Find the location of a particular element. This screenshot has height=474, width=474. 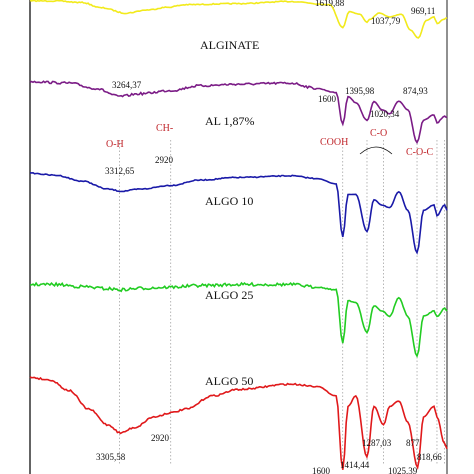

peak-label-818: 818,66 is located at coordinates (429, 457).